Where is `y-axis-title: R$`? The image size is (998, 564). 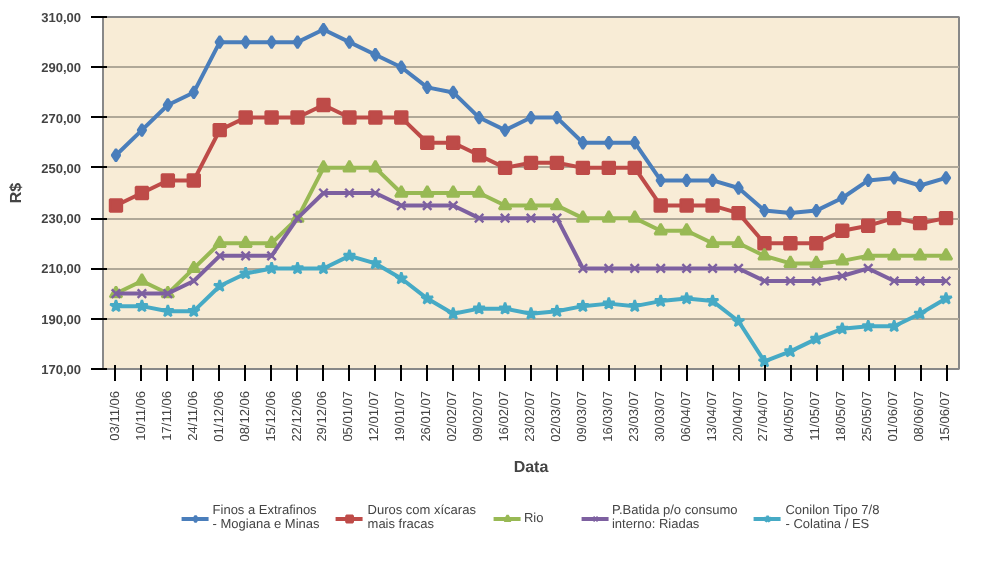
y-axis-title: R$ is located at coordinates (16, 192).